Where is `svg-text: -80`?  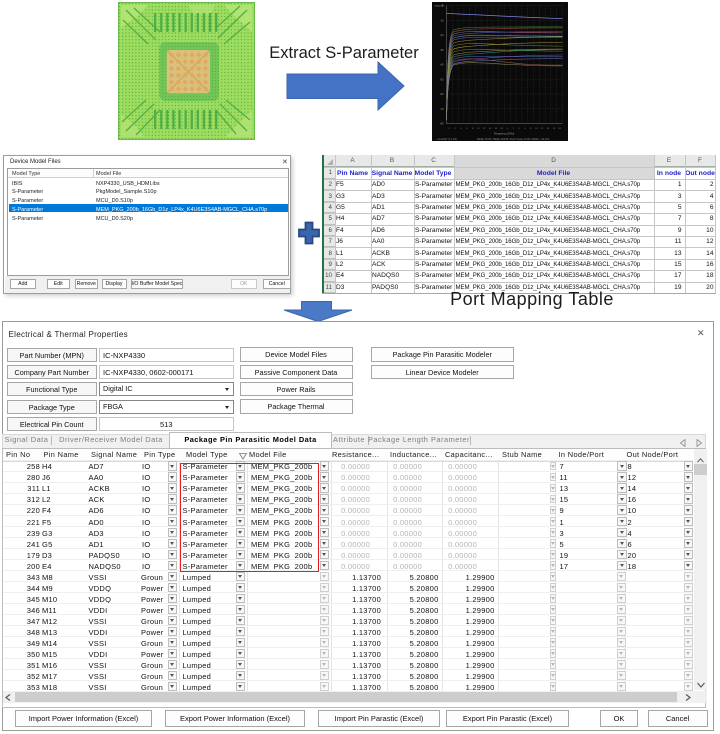
svg-text: -80 is located at coordinates (442, 124).